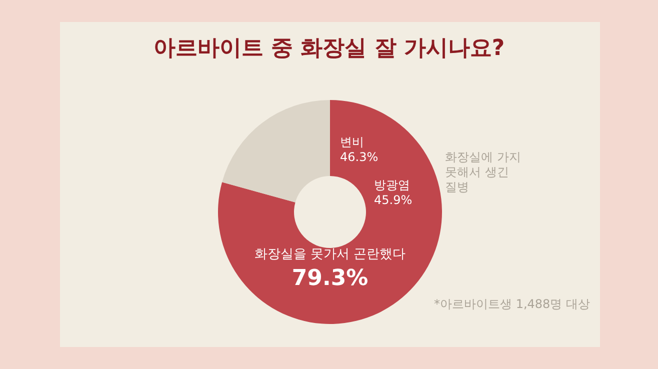  Describe the element at coordinates (483, 172) in the screenshot. I see `text: 화장실에 가지 못해서 생긴 질병` at that location.